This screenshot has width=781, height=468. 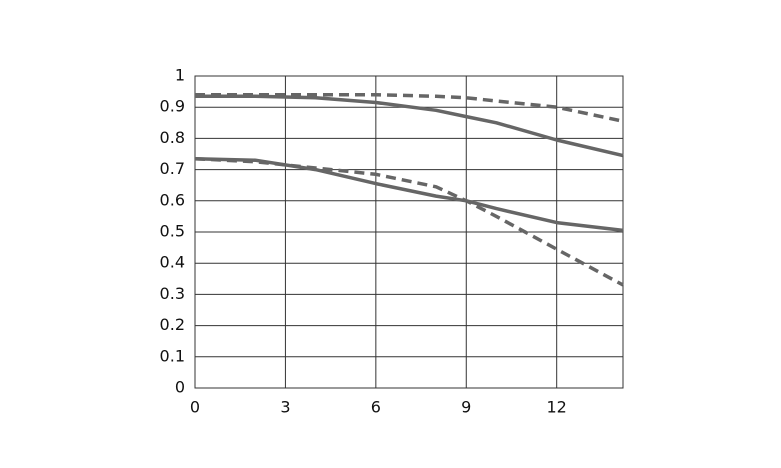 I want to click on x-tick-label: 12, so click(x=557, y=407).